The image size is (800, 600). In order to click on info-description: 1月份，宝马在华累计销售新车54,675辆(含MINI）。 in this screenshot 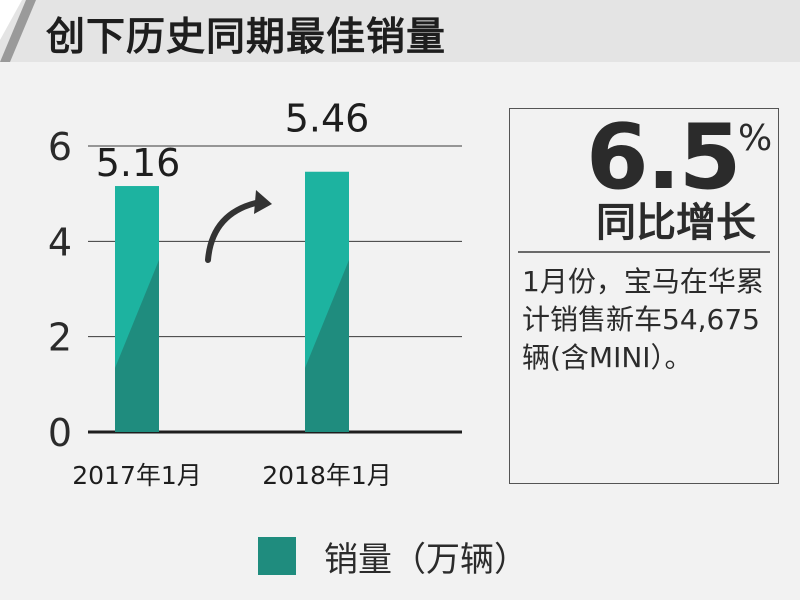, I will do `click(643, 319)`.